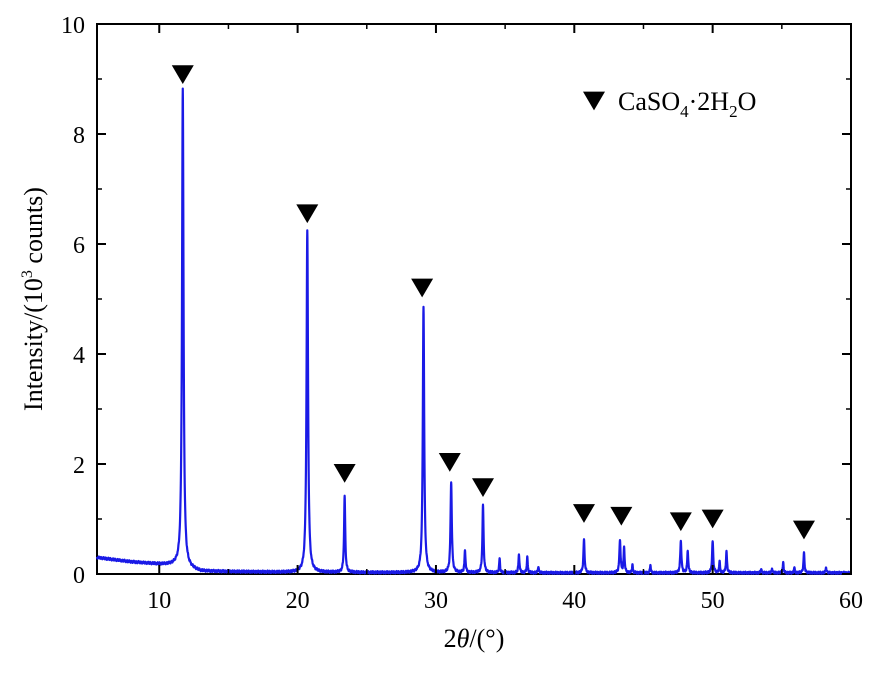  I want to click on y-tick-label: 8, so click(79, 136).